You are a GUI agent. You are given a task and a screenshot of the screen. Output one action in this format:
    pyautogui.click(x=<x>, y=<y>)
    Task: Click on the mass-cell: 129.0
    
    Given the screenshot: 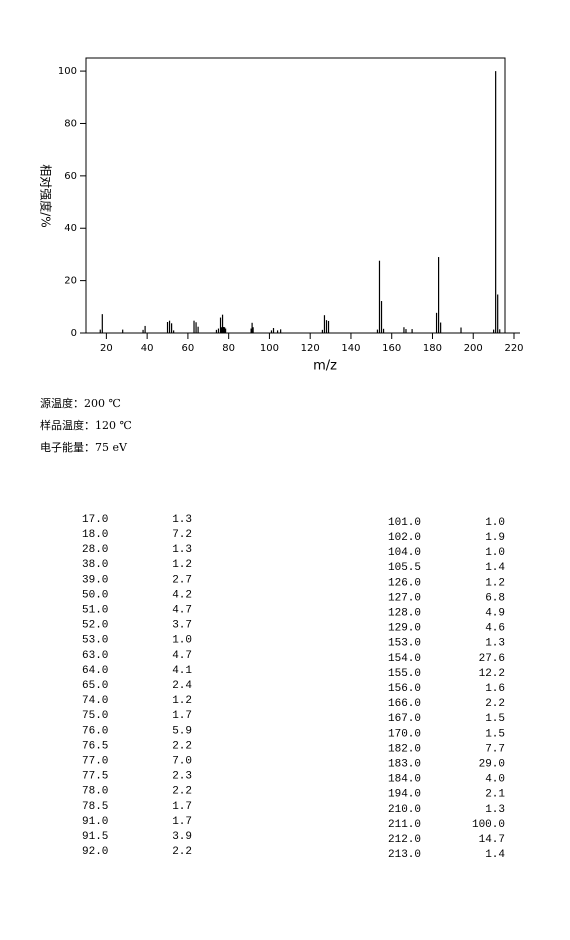 What is the action you would take?
    pyautogui.click(x=404, y=629)
    